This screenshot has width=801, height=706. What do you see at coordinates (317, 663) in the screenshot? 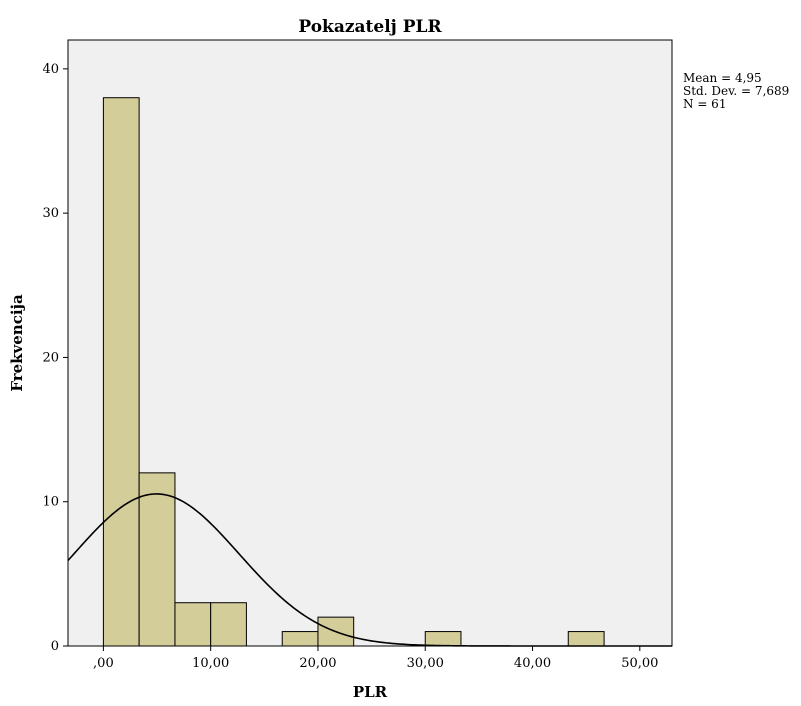
I see `x-tick-label: 20,00` at bounding box center [317, 663].